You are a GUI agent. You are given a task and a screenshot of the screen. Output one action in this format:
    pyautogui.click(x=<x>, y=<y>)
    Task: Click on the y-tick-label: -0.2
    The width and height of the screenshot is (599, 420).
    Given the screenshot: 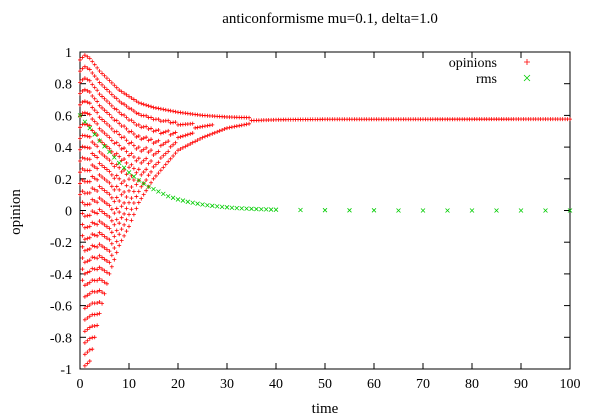 What is the action you would take?
    pyautogui.click(x=61, y=243)
    